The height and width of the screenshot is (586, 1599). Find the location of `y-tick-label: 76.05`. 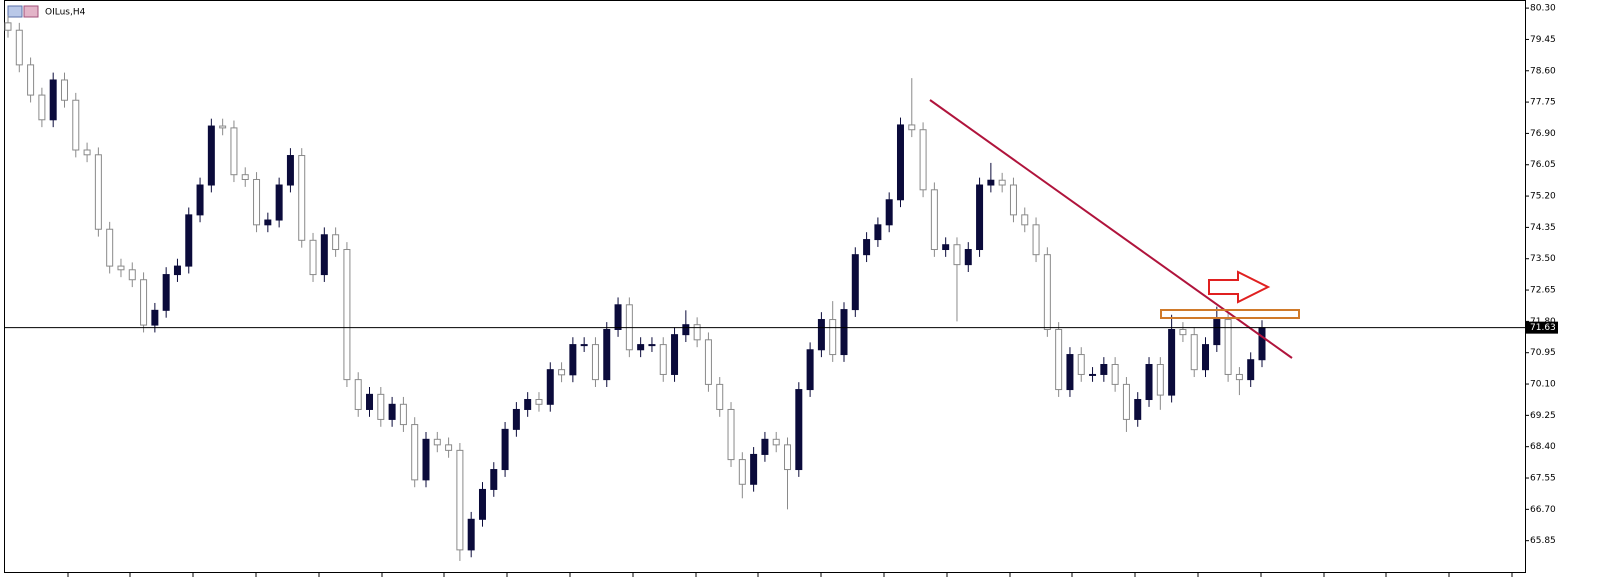

y-tick-label: 76.05 is located at coordinates (1543, 165).